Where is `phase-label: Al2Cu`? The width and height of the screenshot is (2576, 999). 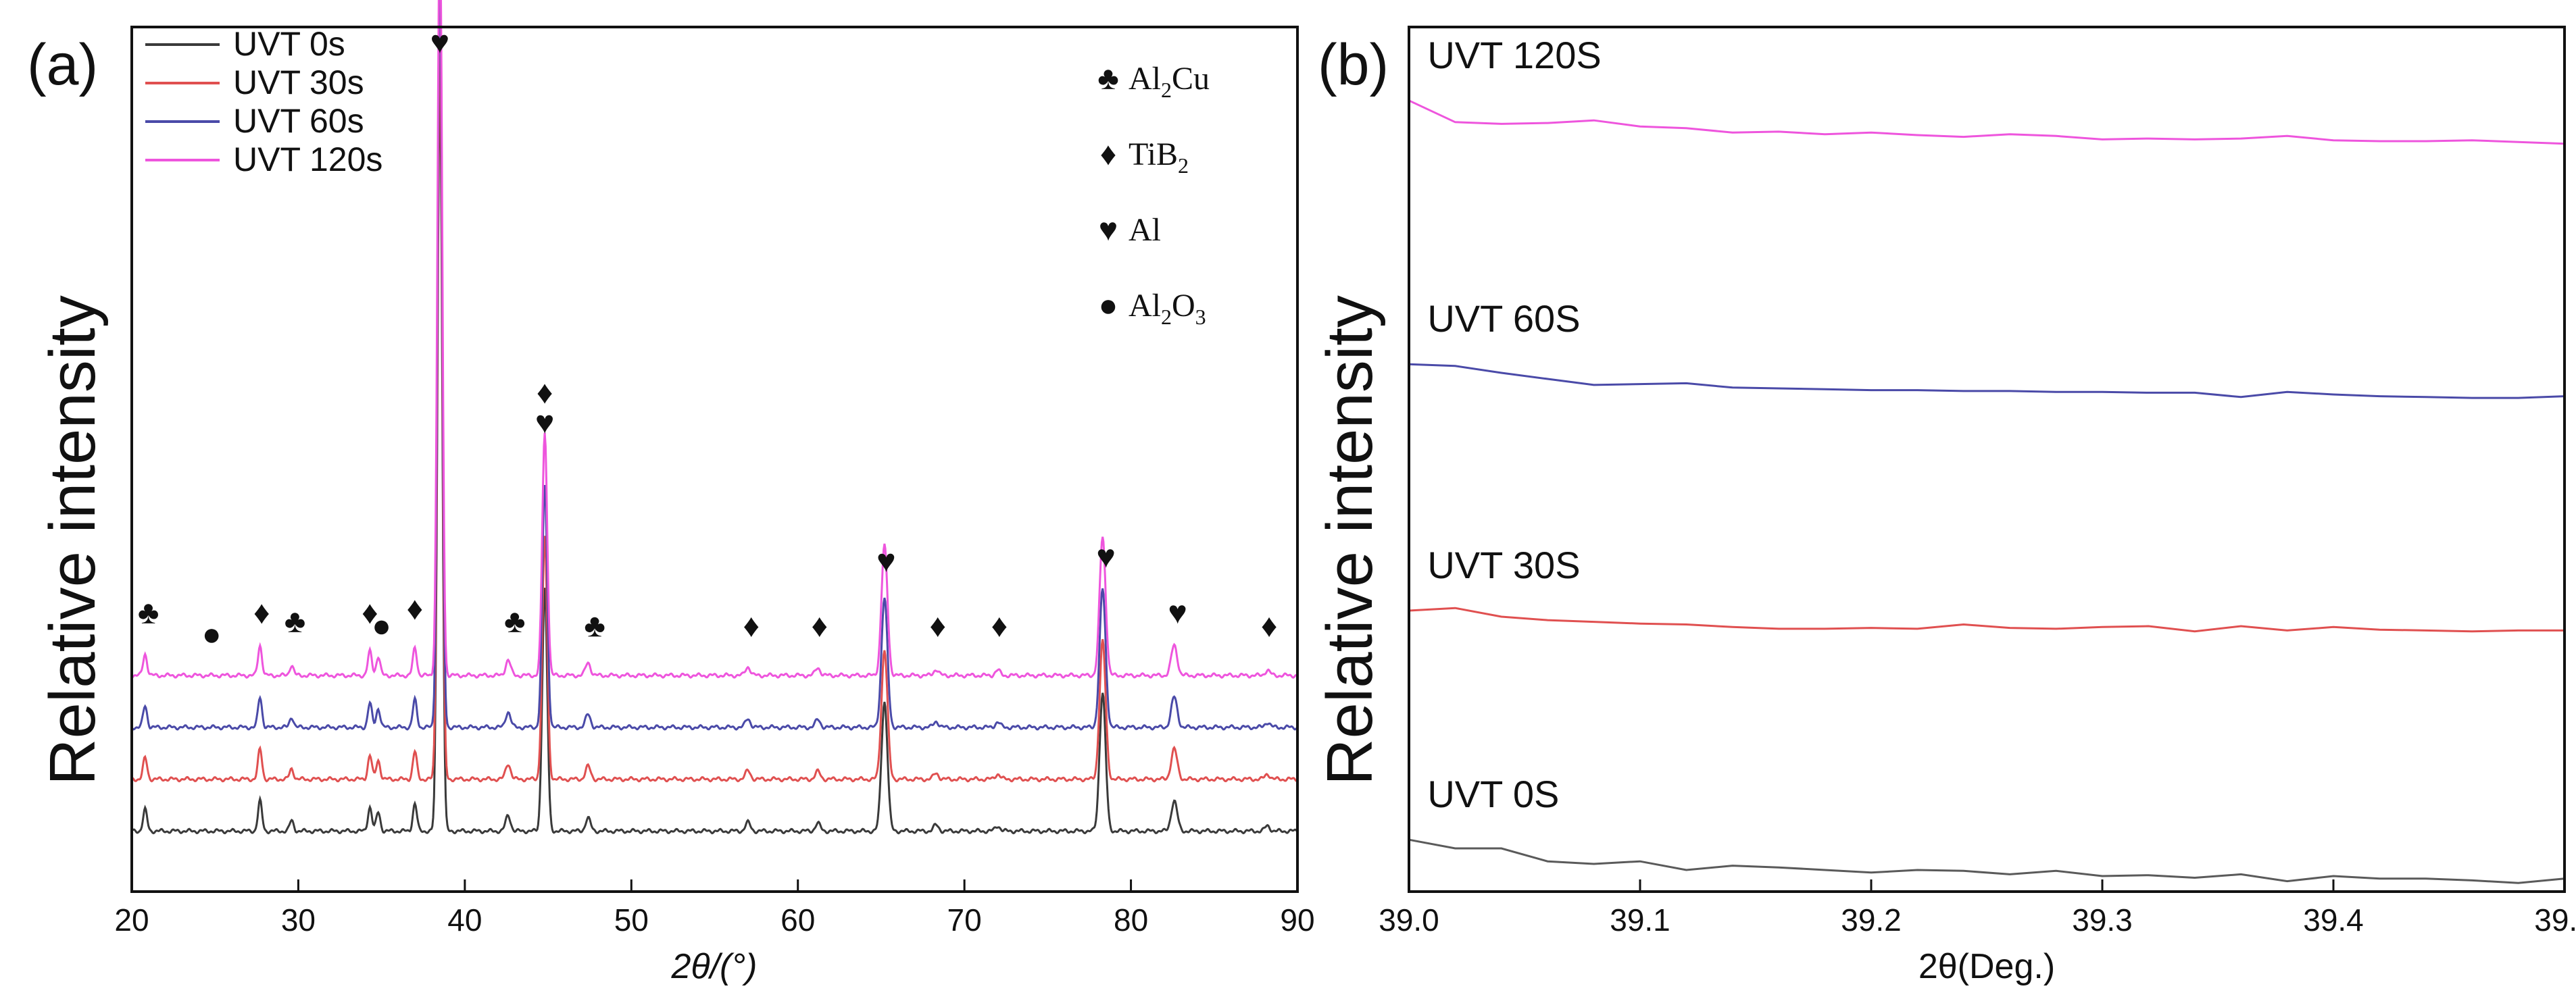
phase-label: Al2Cu is located at coordinates (1169, 81).